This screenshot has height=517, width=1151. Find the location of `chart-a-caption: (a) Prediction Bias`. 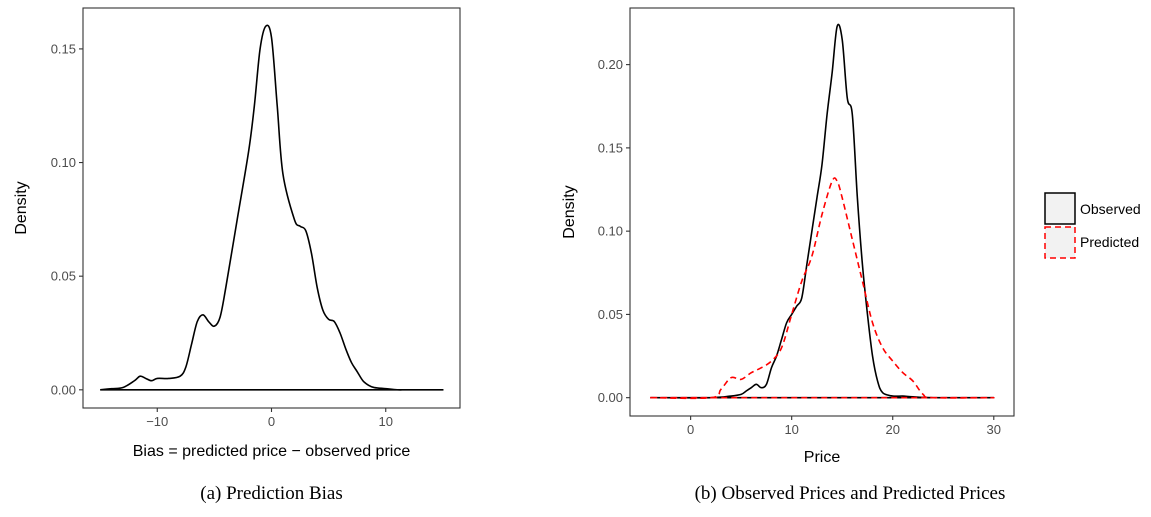

chart-a-caption: (a) Prediction Bias is located at coordinates (271, 493).